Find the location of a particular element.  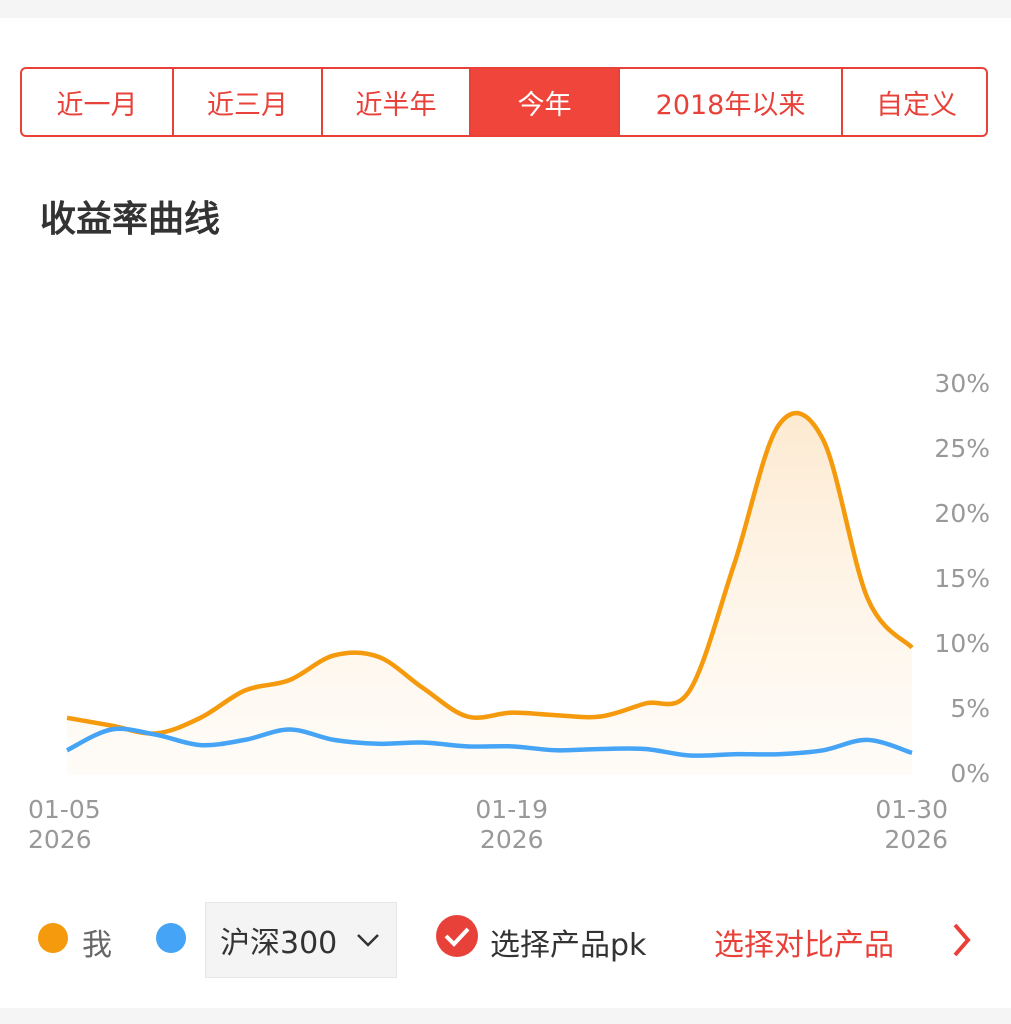

tab: 2018年以来 is located at coordinates (729, 102).